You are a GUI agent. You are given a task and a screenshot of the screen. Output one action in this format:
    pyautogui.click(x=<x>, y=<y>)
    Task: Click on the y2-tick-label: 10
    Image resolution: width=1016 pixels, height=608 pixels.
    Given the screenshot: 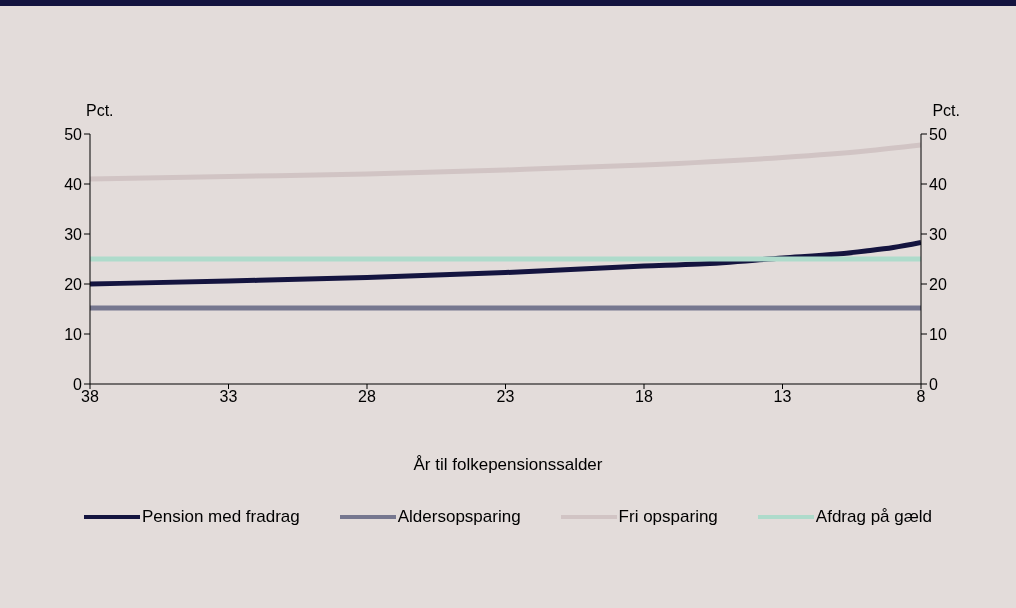 What is the action you would take?
    pyautogui.click(x=938, y=334)
    